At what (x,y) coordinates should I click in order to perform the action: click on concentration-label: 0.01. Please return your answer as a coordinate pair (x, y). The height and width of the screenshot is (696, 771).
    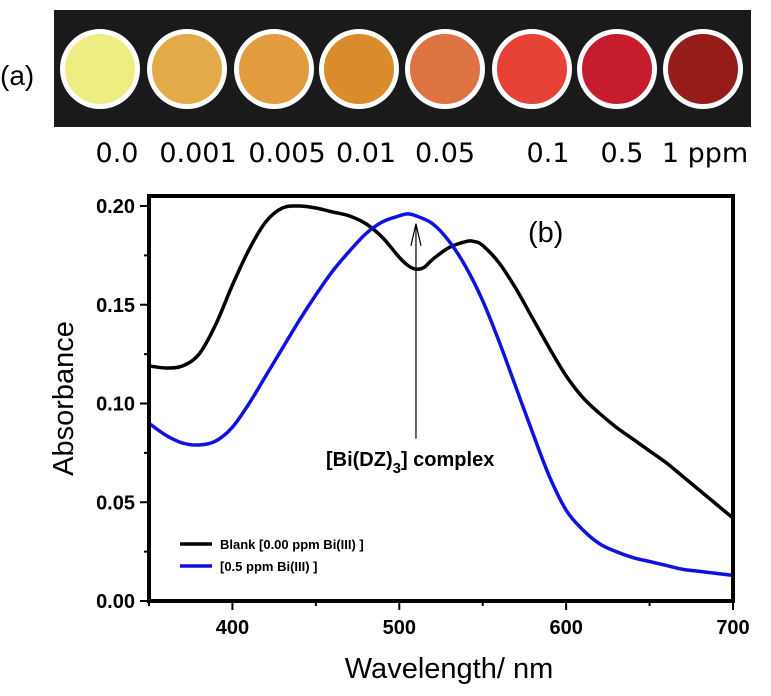
    Looking at the image, I should click on (366, 153).